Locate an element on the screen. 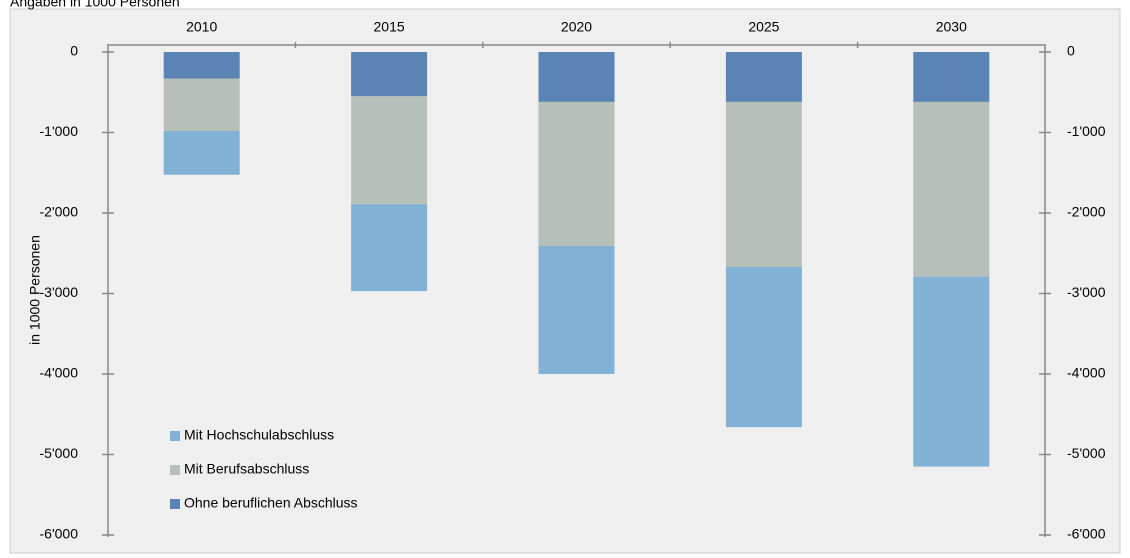 This screenshot has width=1130, height=558. y-tick-label: -2'000 is located at coordinates (59, 212).